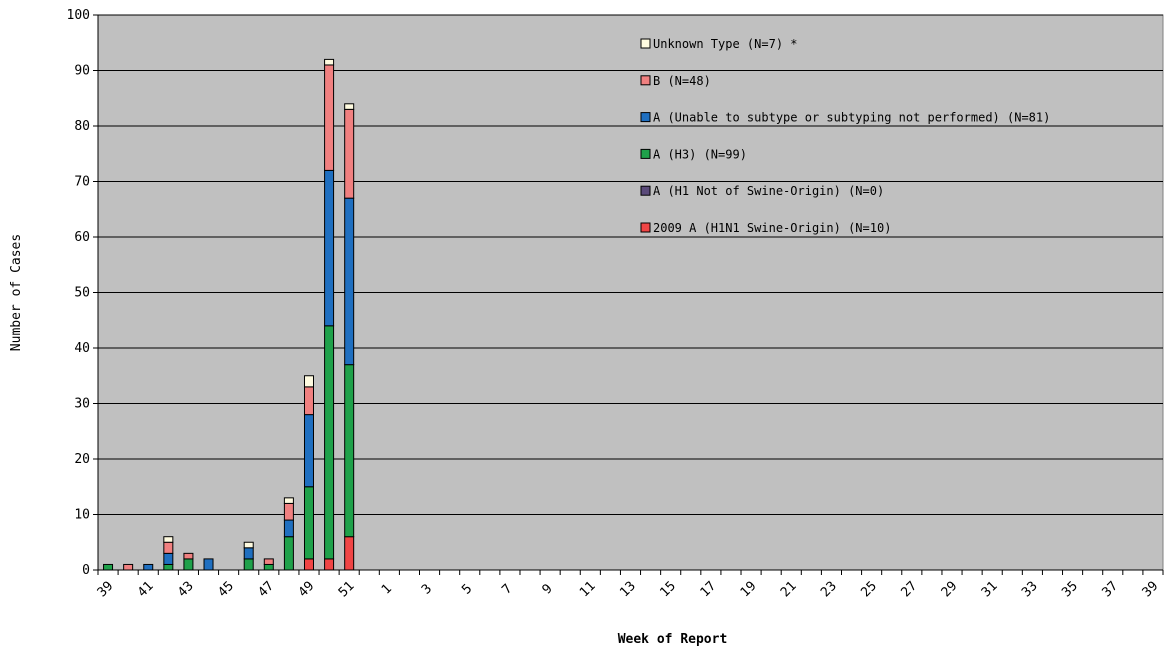 The width and height of the screenshot is (1166, 651). What do you see at coordinates (950, 590) in the screenshot?
I see `x-tick-label: 29` at bounding box center [950, 590].